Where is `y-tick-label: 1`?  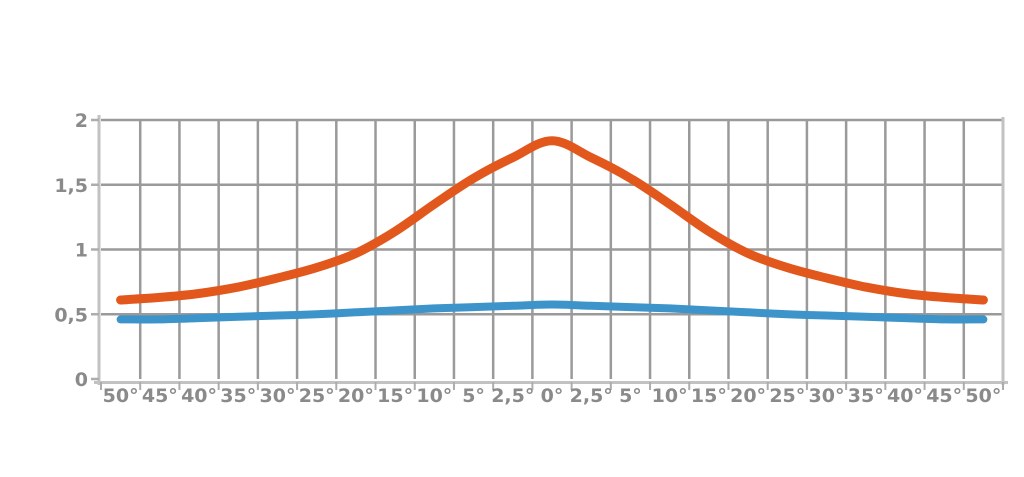 y-tick-label: 1 is located at coordinates (81, 251).